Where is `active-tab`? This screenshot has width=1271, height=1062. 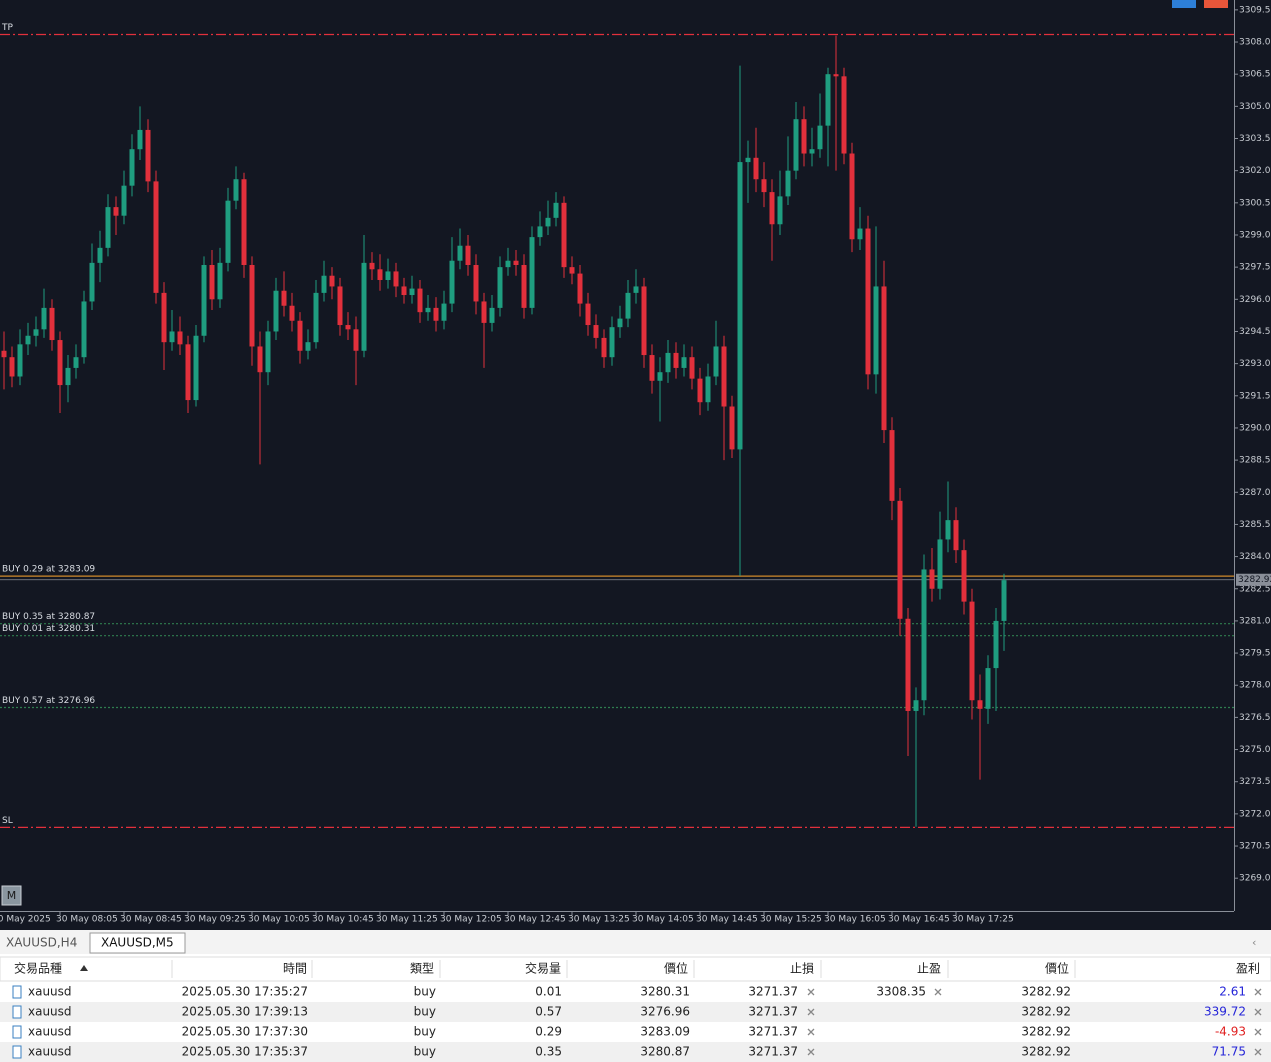
active-tab is located at coordinates (137, 943).